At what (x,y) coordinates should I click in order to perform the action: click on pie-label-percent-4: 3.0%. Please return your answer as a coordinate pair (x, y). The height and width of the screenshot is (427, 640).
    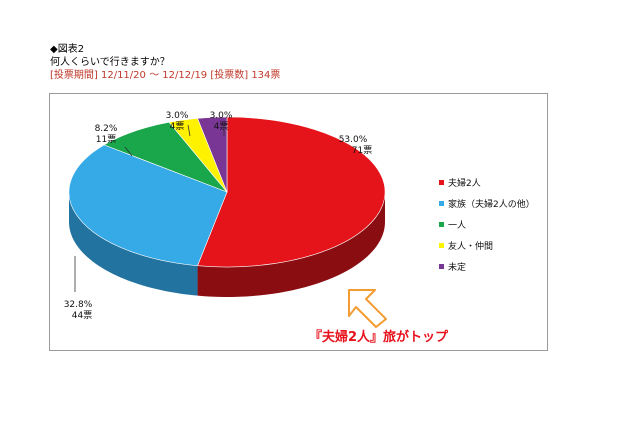
    Looking at the image, I should click on (221, 116).